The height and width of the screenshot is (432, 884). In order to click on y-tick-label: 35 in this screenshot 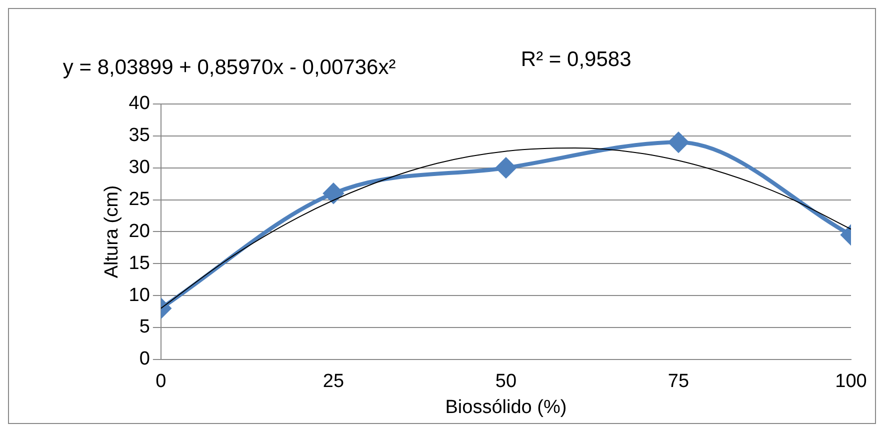, I will do `click(139, 135)`.